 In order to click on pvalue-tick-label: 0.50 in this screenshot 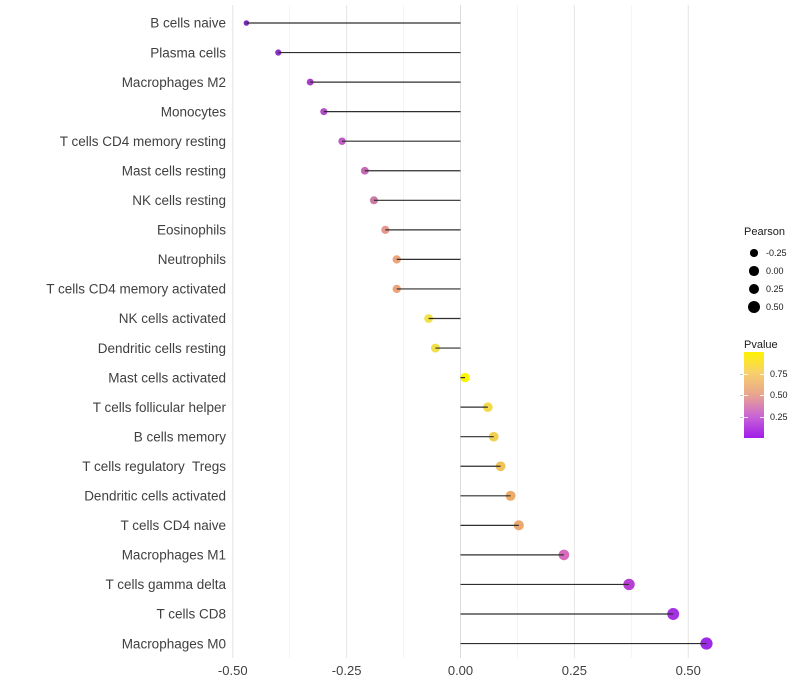, I will do `click(779, 395)`.